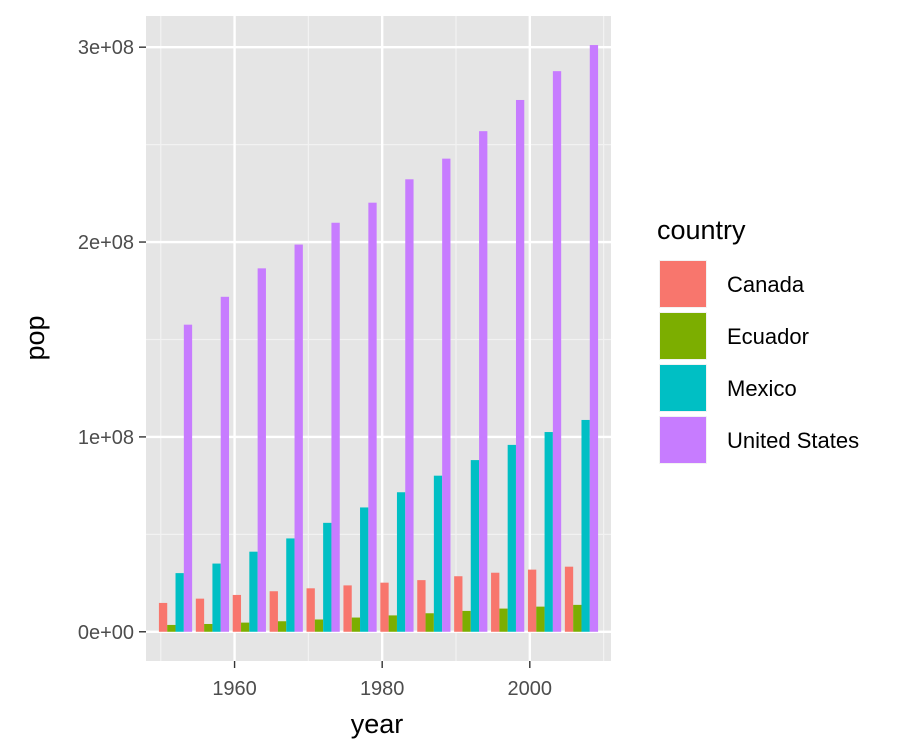 This screenshot has height=756, width=918. Describe the element at coordinates (768, 336) in the screenshot. I see `legend-label: Ecuador` at that location.